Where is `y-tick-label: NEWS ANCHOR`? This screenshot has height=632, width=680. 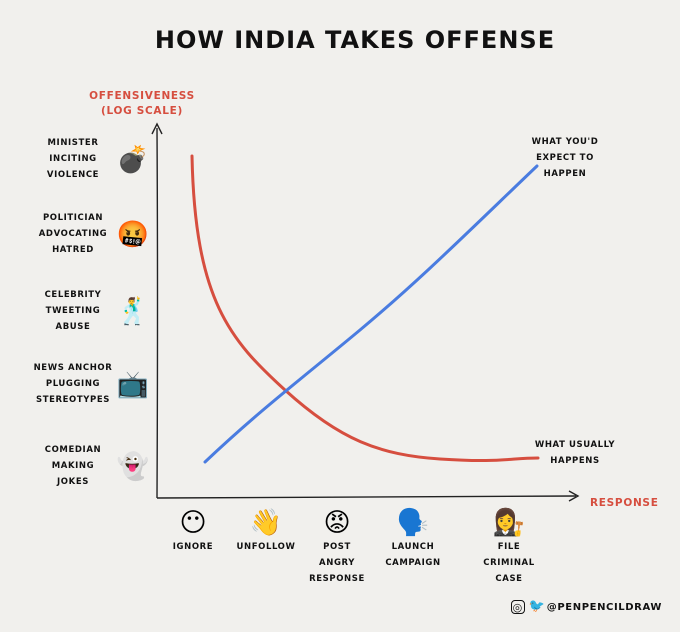
y-tick-label: NEWS ANCHOR is located at coordinates (73, 368).